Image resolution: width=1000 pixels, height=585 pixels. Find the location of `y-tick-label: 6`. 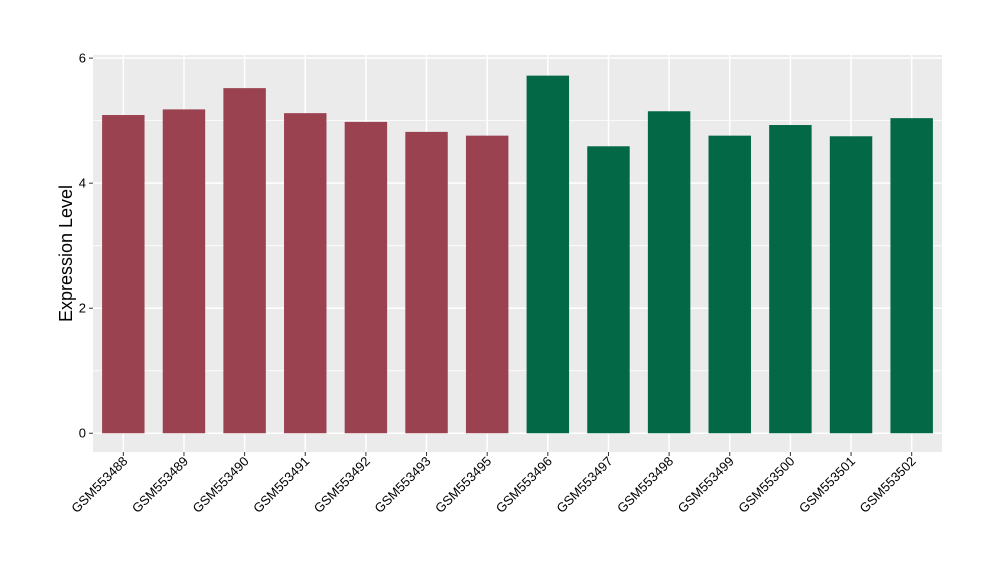

y-tick-label: 6 is located at coordinates (82, 58).